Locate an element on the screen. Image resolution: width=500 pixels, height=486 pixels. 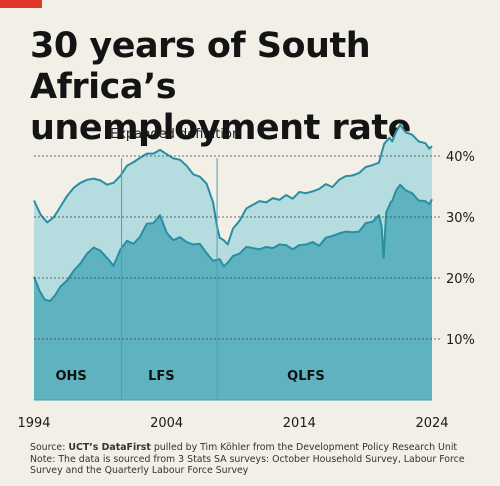
x-tick-label: 2014 is located at coordinates (299, 423).